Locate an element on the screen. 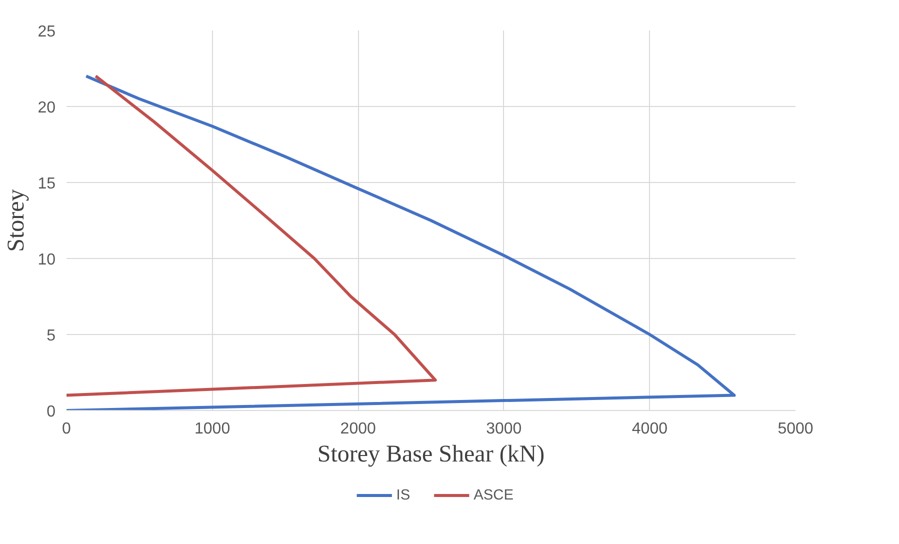 This screenshot has width=899, height=544. y-tick-label: 15 is located at coordinates (47, 184).